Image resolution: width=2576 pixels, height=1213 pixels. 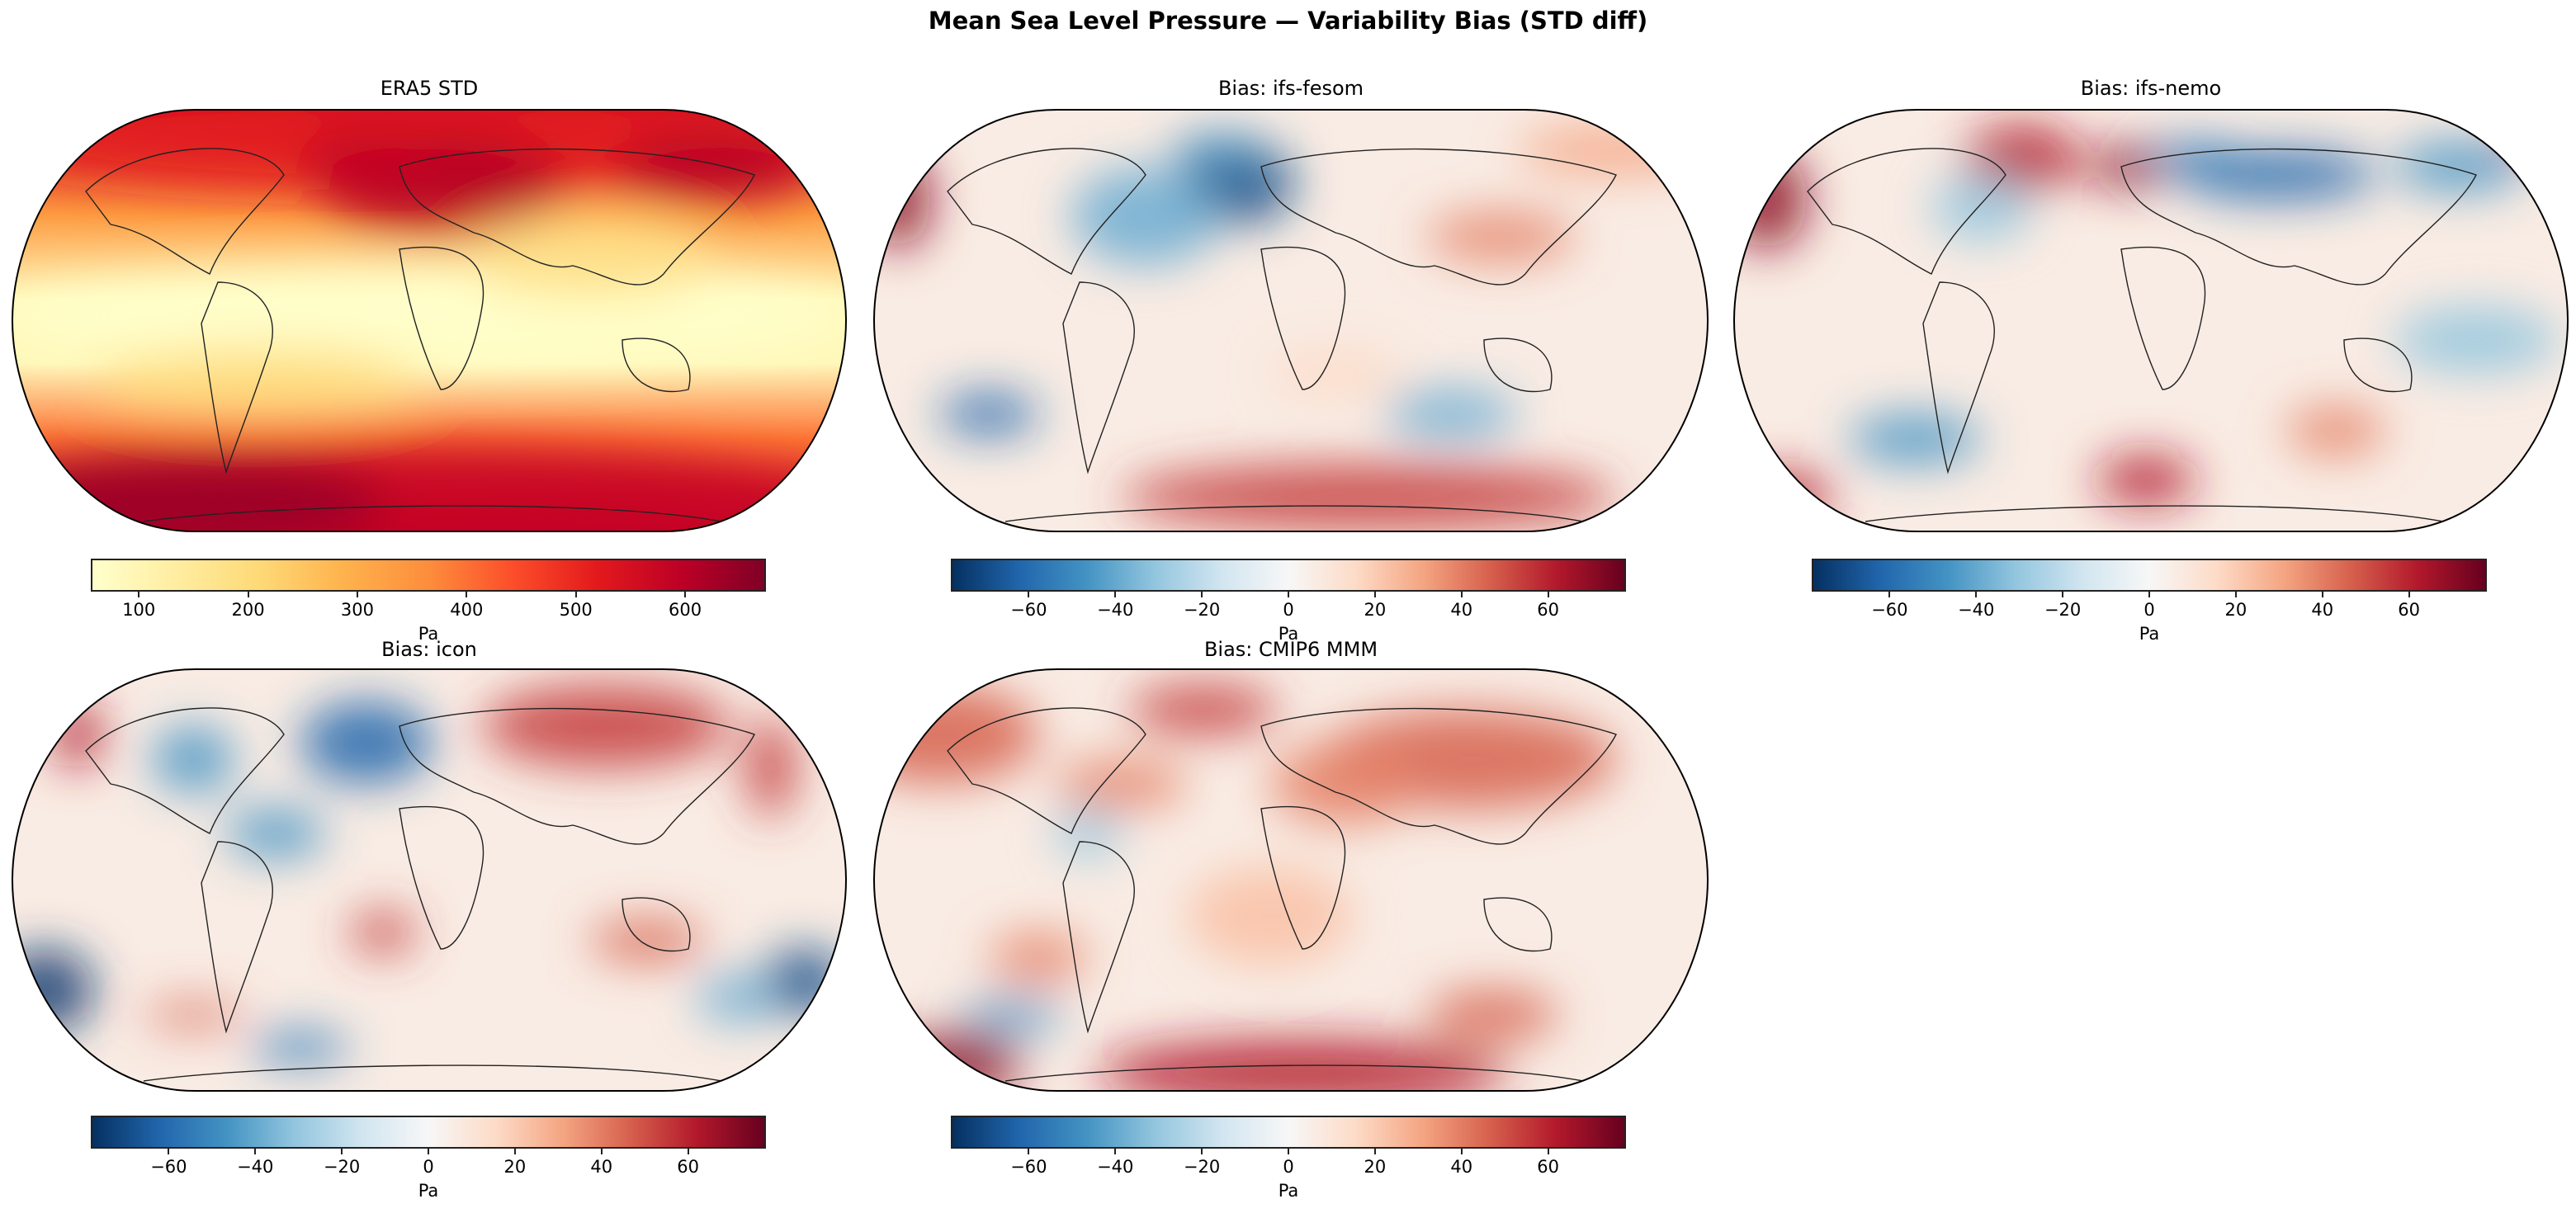 What do you see at coordinates (1288, 634) in the screenshot?
I see `colorbar-label-ifs-fesom: Pa` at bounding box center [1288, 634].